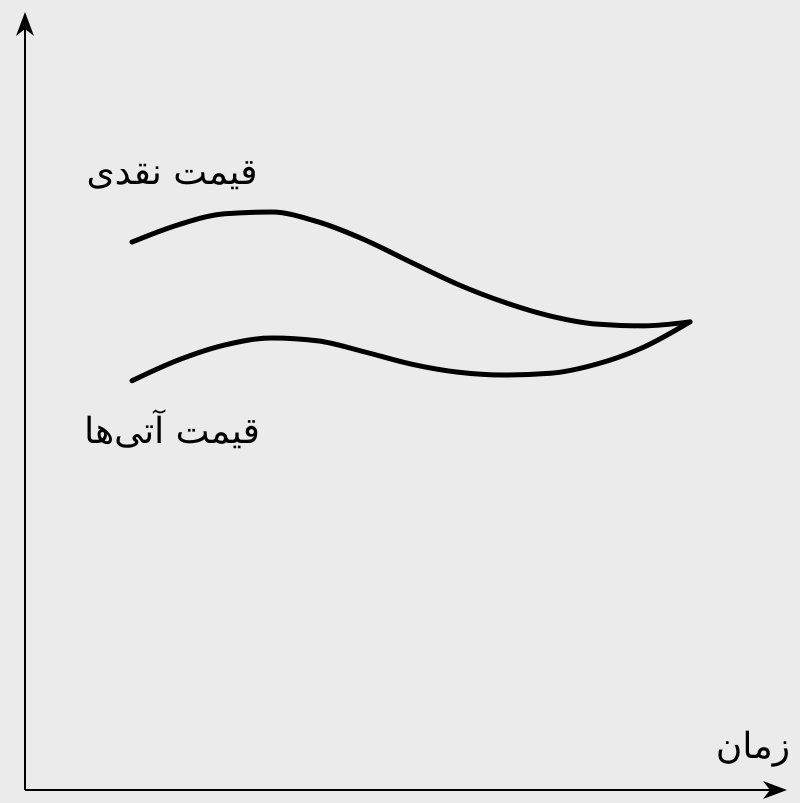  Describe the element at coordinates (172, 173) in the screenshot. I see `series-label: قیمت نقدی` at that location.